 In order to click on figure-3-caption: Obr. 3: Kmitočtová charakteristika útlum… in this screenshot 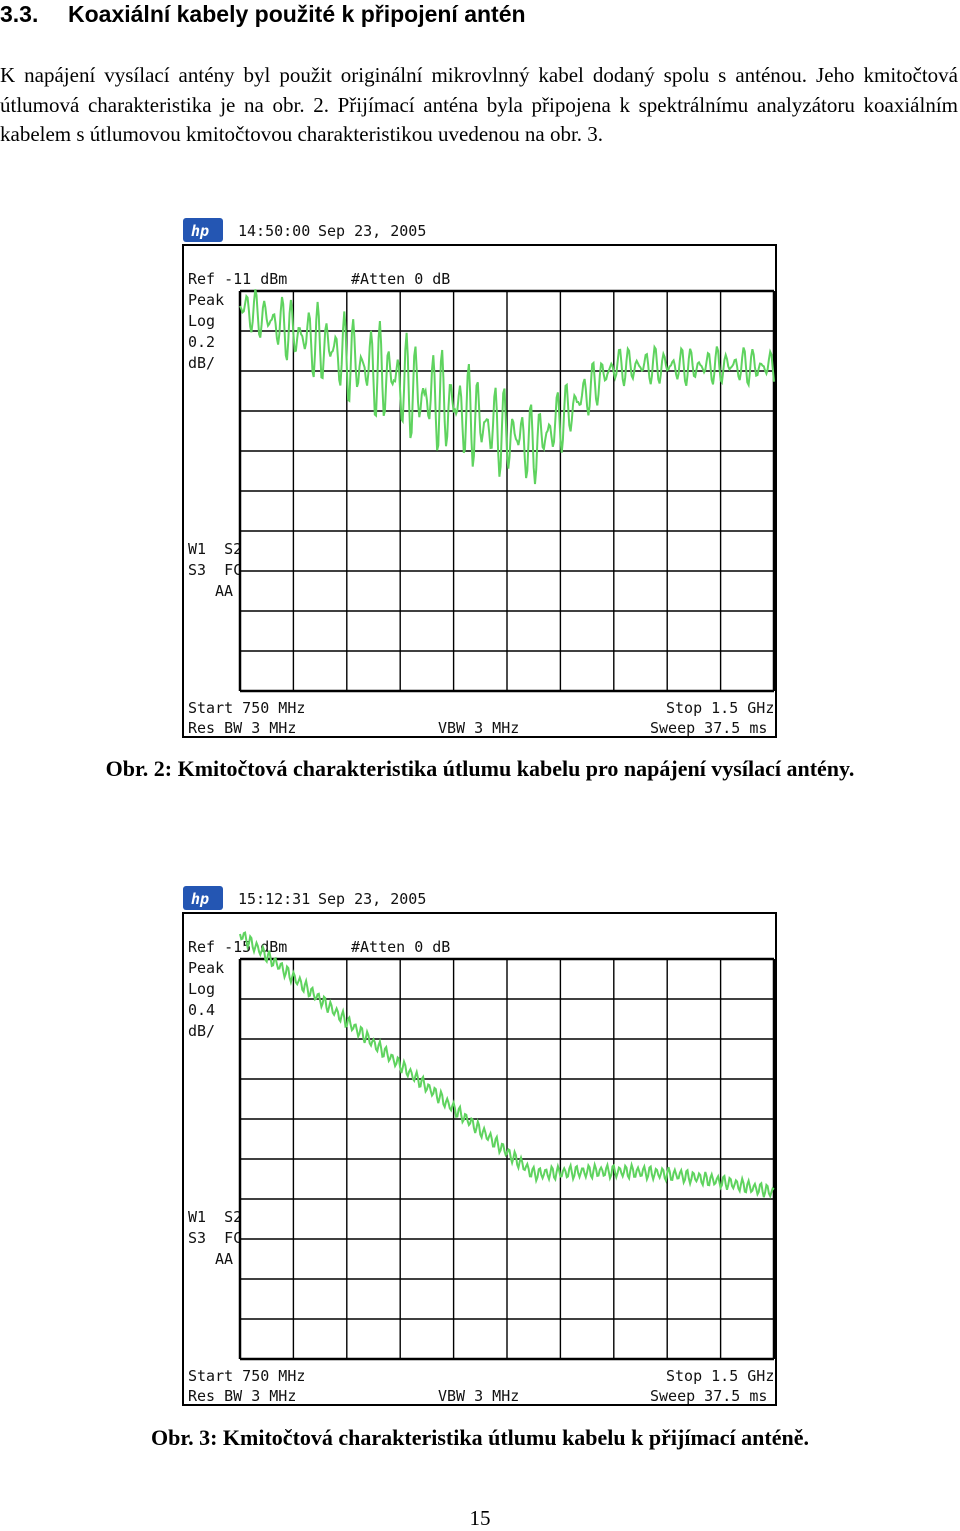, I will do `click(480, 1437)`.